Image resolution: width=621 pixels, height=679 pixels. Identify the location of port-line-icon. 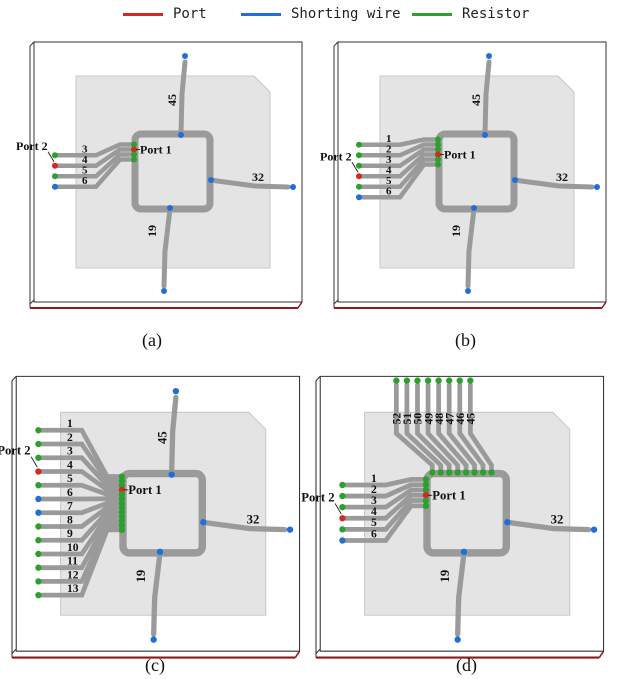
(143, 14).